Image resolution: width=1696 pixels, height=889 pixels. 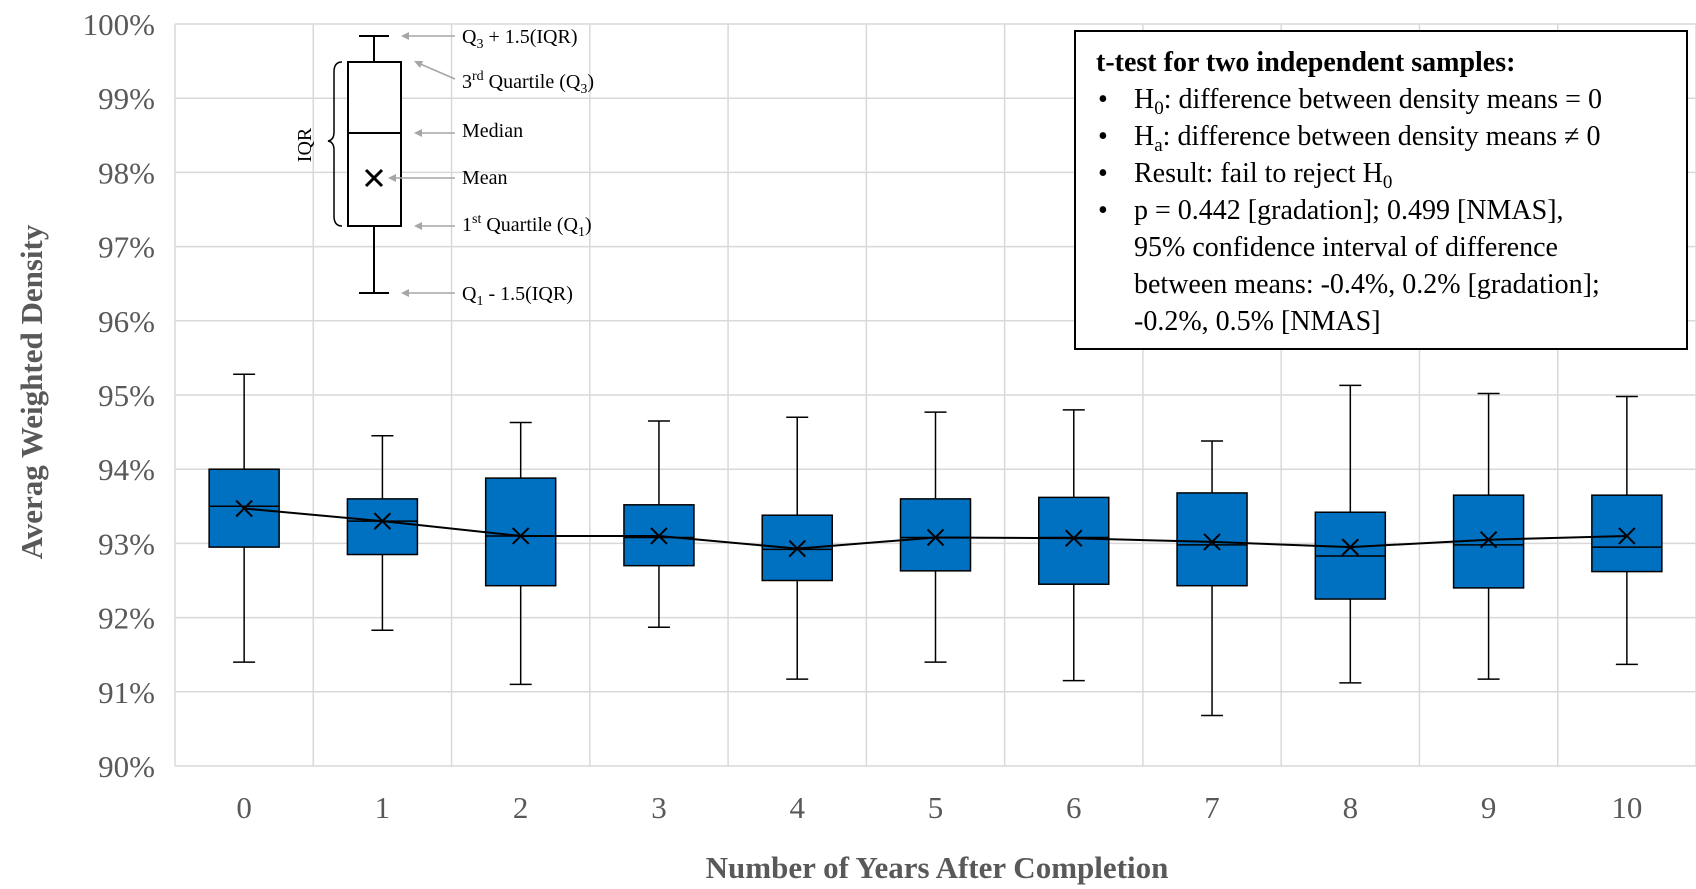 I want to click on legend-whisker-top-text: Q3 + 1.5(IQR), so click(x=520, y=39).